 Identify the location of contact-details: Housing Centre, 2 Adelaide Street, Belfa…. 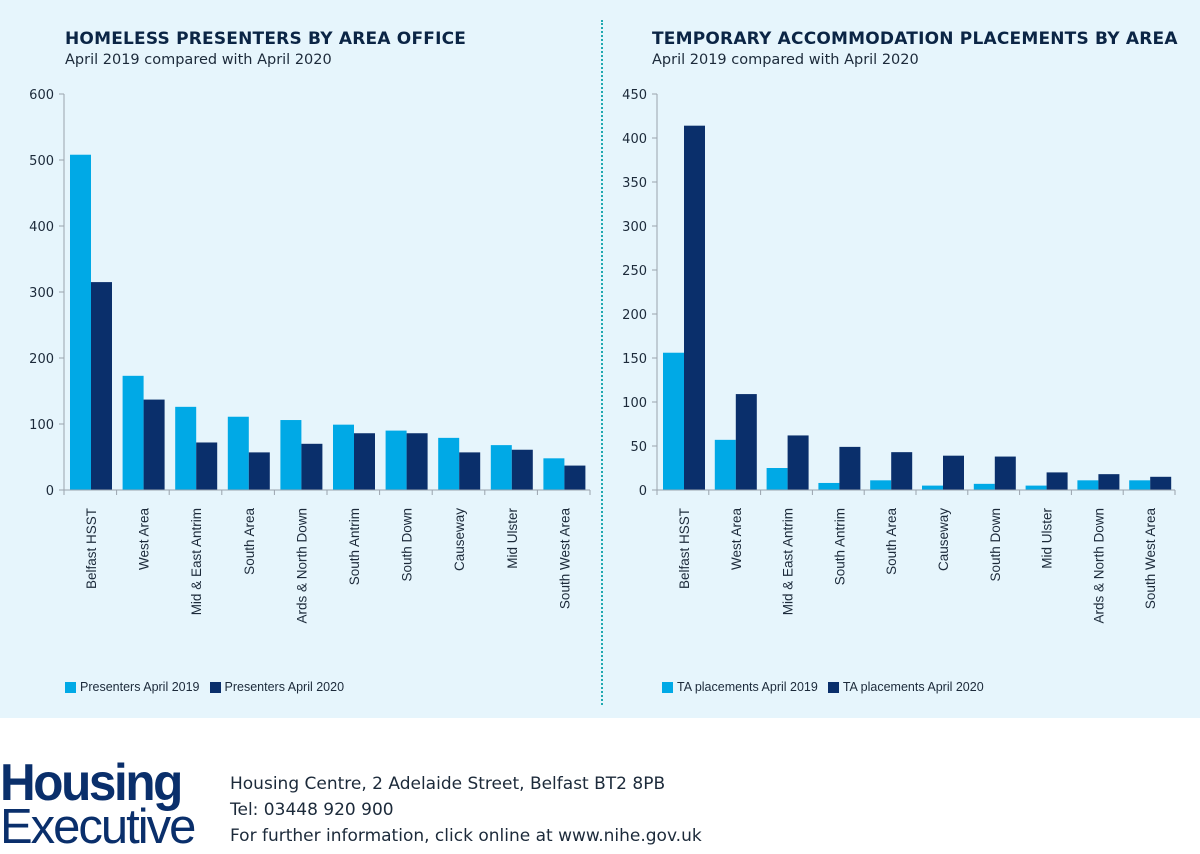
(466, 810).